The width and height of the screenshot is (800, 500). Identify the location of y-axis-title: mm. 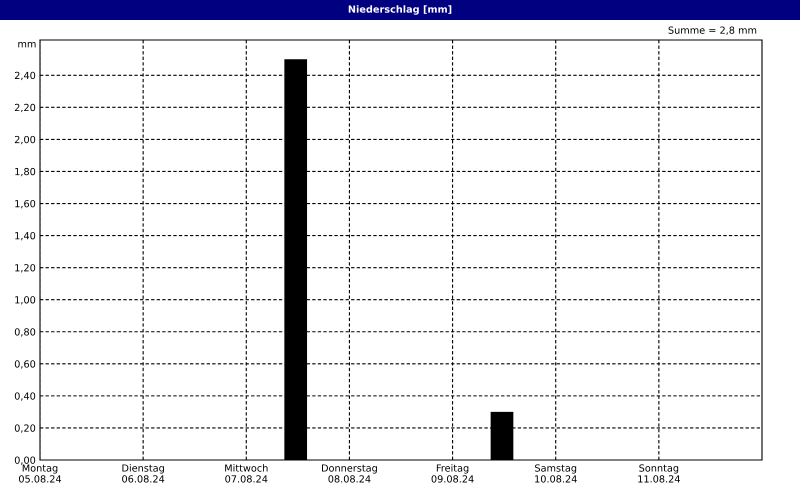
(27, 45).